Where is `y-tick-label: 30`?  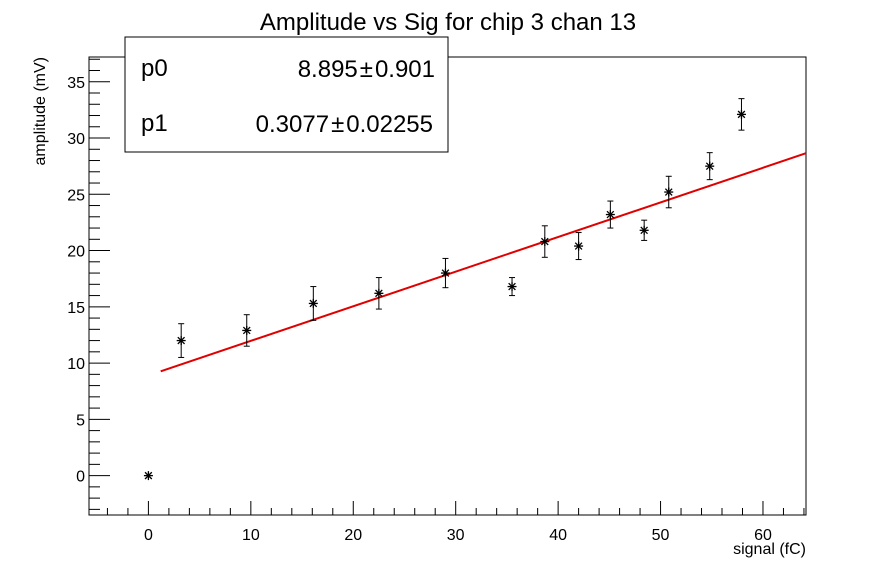 y-tick-label: 30 is located at coordinates (76, 139).